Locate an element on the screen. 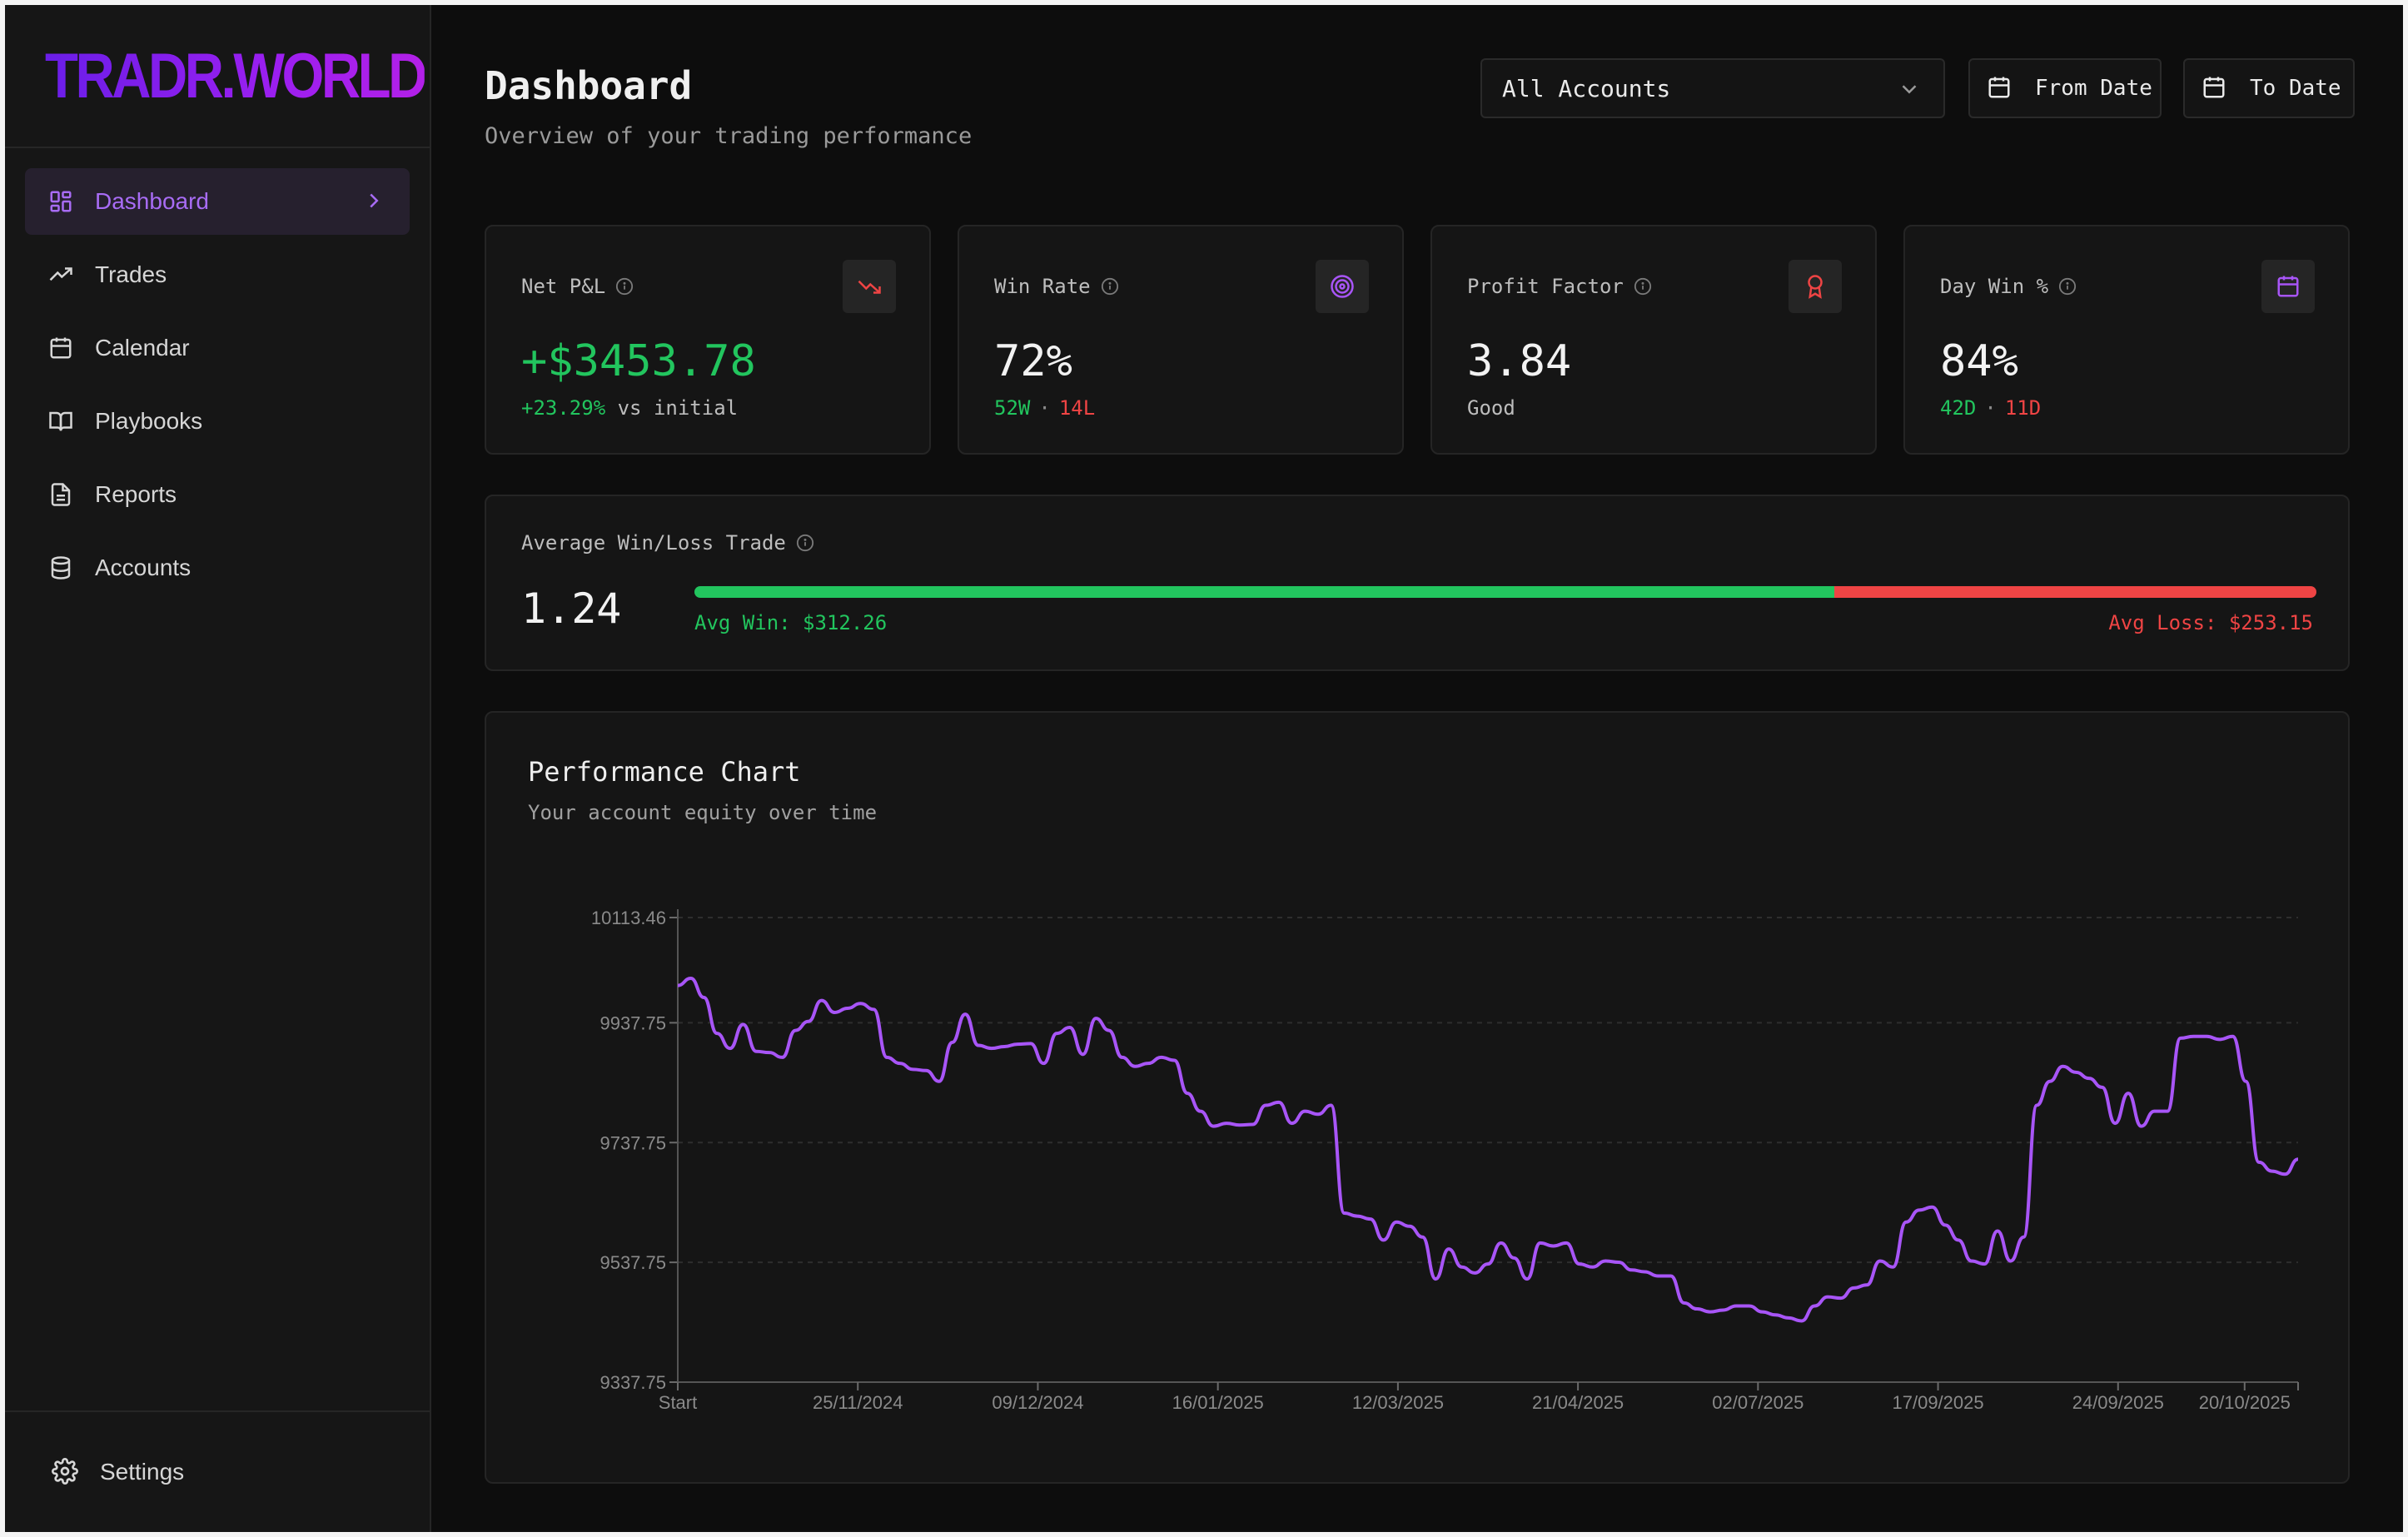 This screenshot has width=2408, height=1537. win-loss-bar is located at coordinates (1505, 592).